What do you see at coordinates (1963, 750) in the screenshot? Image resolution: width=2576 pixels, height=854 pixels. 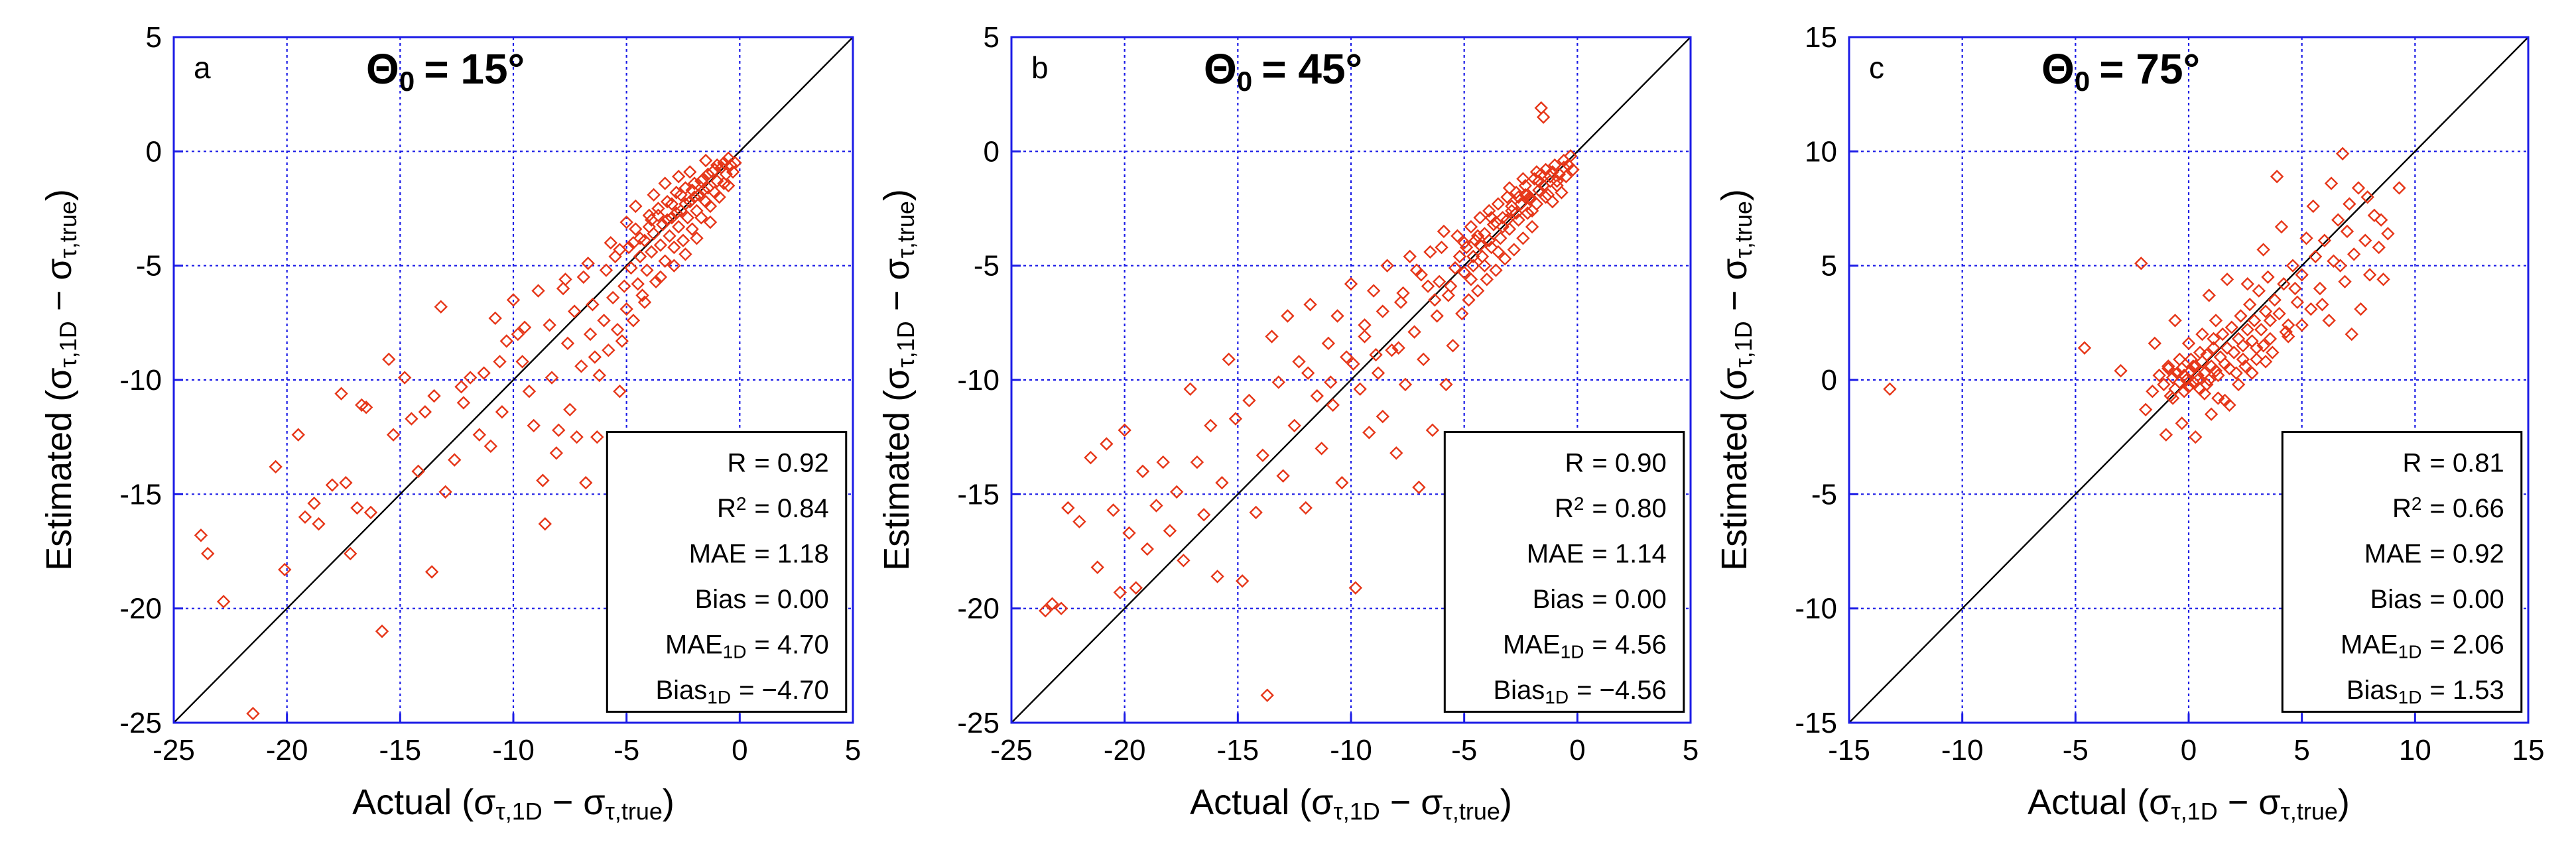 I see `x-tick-label: -10` at bounding box center [1963, 750].